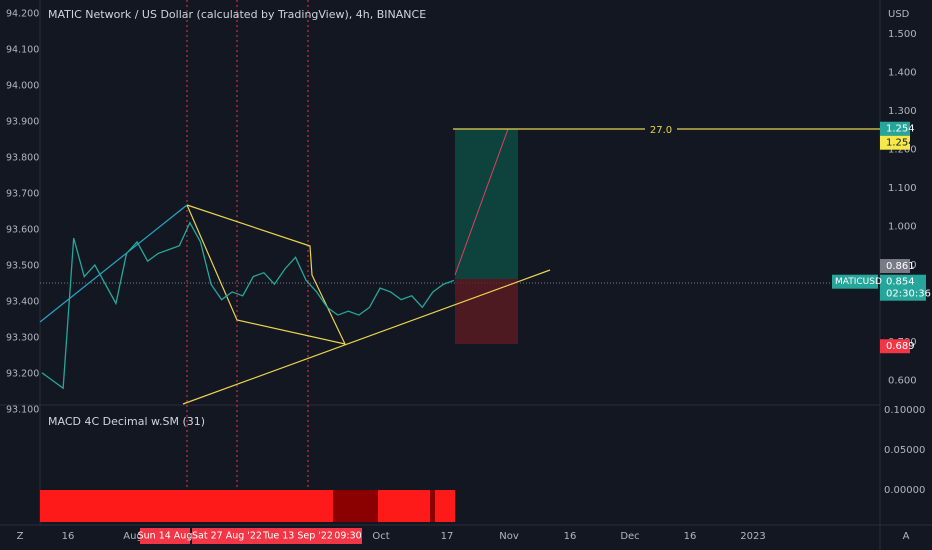 The height and width of the screenshot is (550, 932). I want to click on left-tick-label: 93.900, so click(22, 122).